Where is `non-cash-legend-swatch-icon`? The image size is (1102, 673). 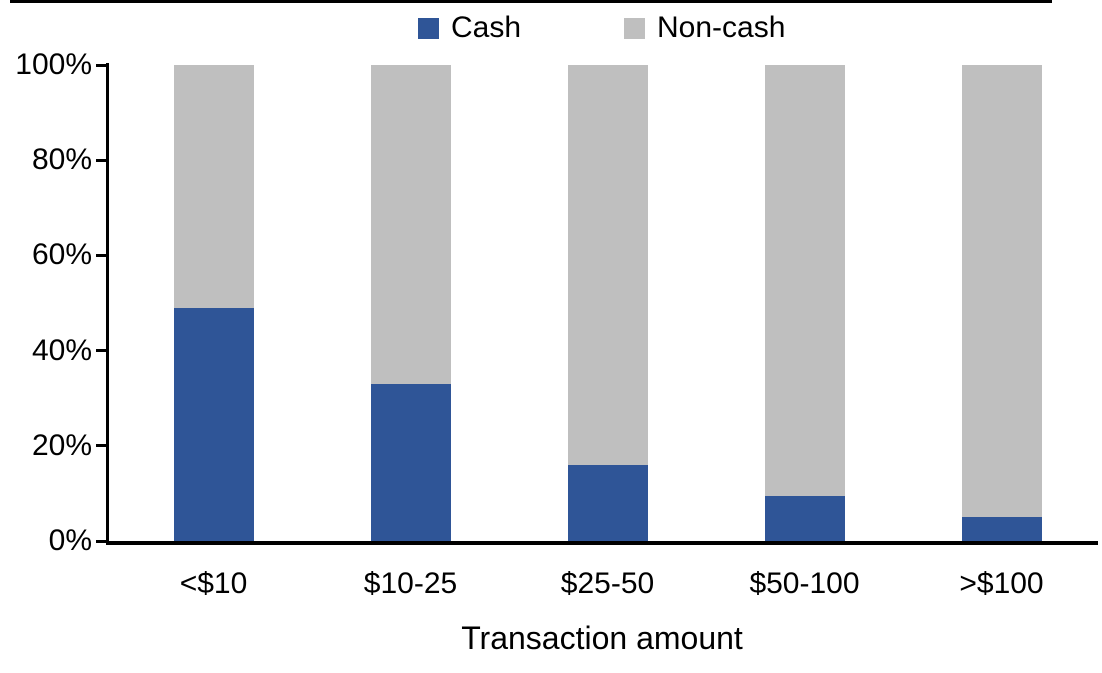 non-cash-legend-swatch-icon is located at coordinates (634, 28).